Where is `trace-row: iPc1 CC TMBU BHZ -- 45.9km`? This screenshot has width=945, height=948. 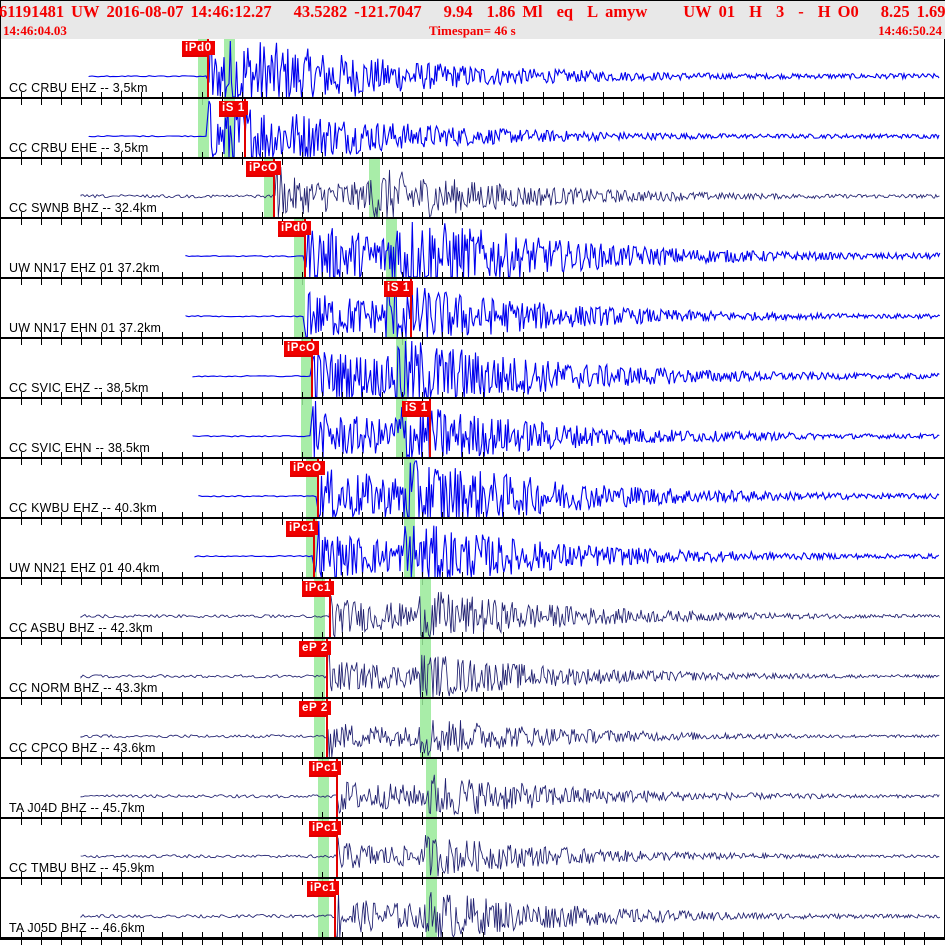
trace-row: iPc1 CC TMBU BHZ -- 45.9km is located at coordinates (472, 852).